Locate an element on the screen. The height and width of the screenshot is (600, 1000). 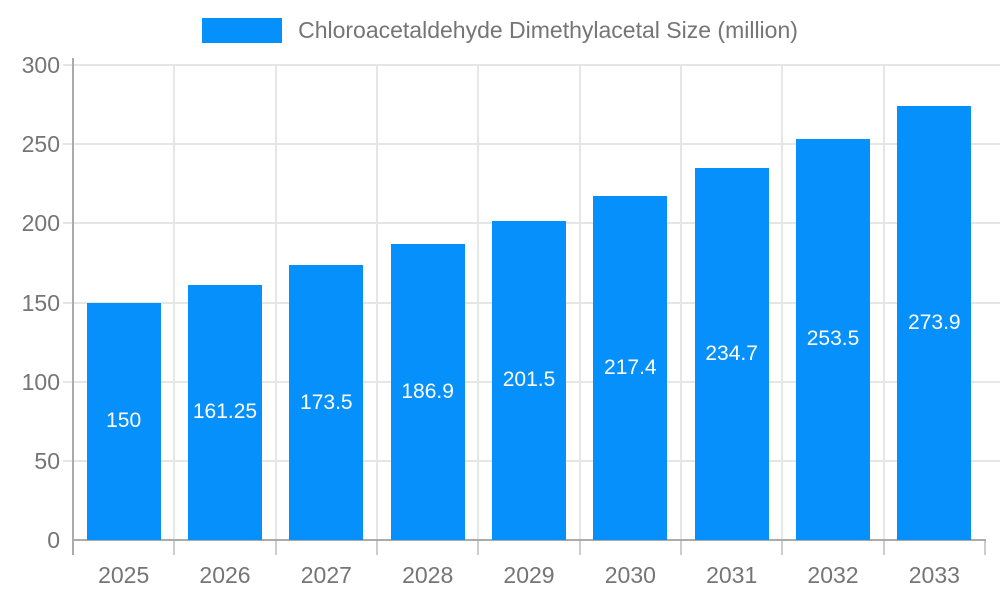
bar-value-label: 161.25 is located at coordinates (225, 412).